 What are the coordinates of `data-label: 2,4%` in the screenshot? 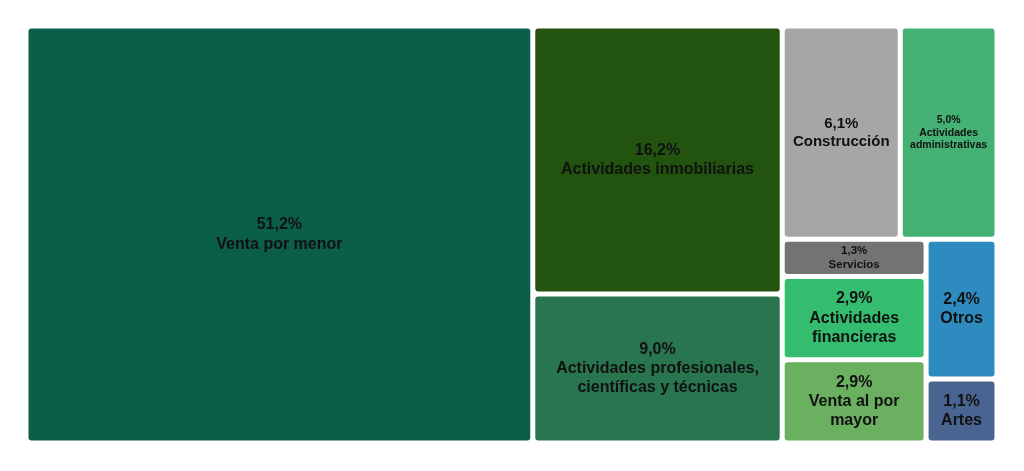 It's located at (961, 298).